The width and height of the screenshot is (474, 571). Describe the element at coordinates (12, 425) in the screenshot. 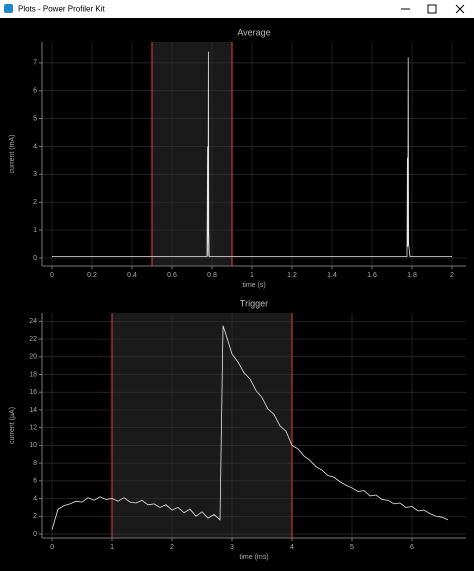

I see `y-axis-label: current (µA)` at that location.